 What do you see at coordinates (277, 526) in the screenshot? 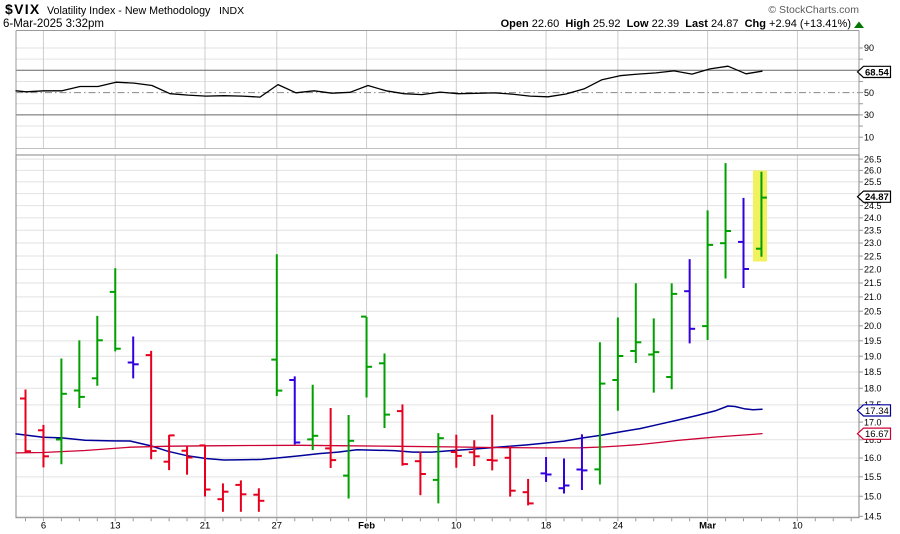
I see `svg-text: 27` at bounding box center [277, 526].